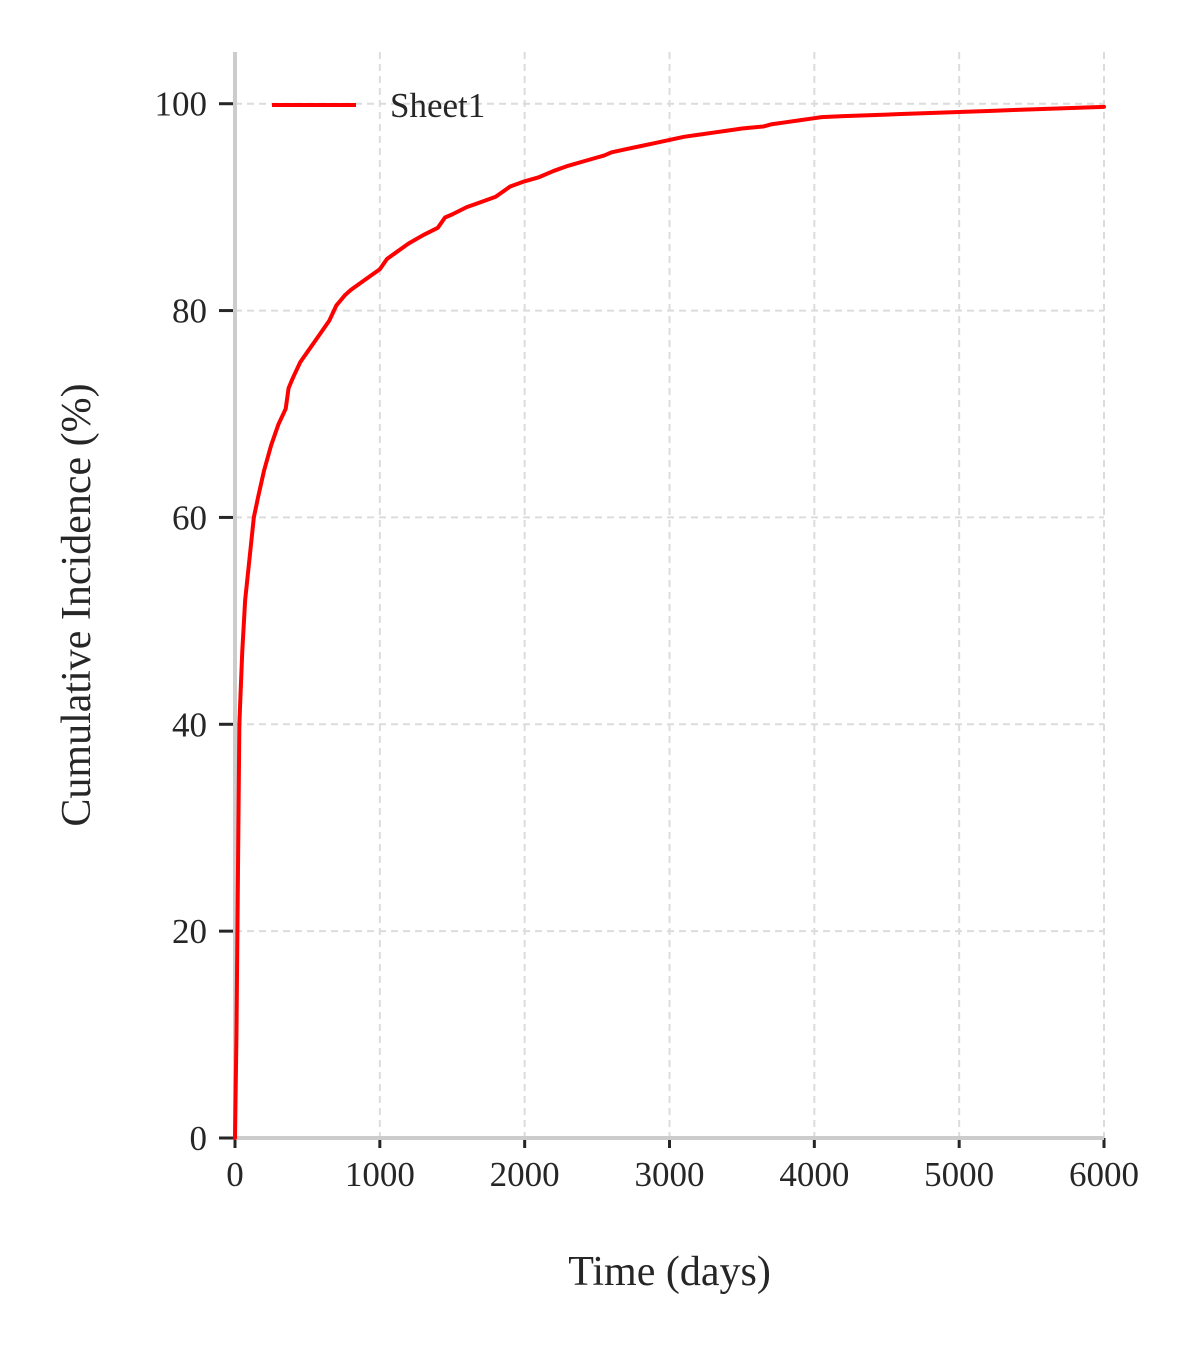  Describe the element at coordinates (189, 311) in the screenshot. I see `y-tick-label: 80` at that location.